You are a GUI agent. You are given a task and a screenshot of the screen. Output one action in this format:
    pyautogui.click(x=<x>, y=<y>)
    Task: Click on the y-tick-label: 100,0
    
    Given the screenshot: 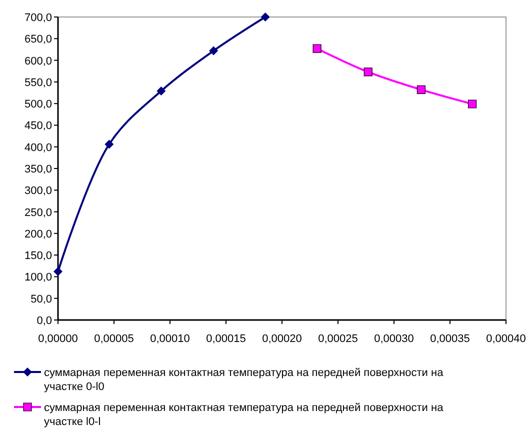 What is the action you would take?
    pyautogui.click(x=38, y=278)
    